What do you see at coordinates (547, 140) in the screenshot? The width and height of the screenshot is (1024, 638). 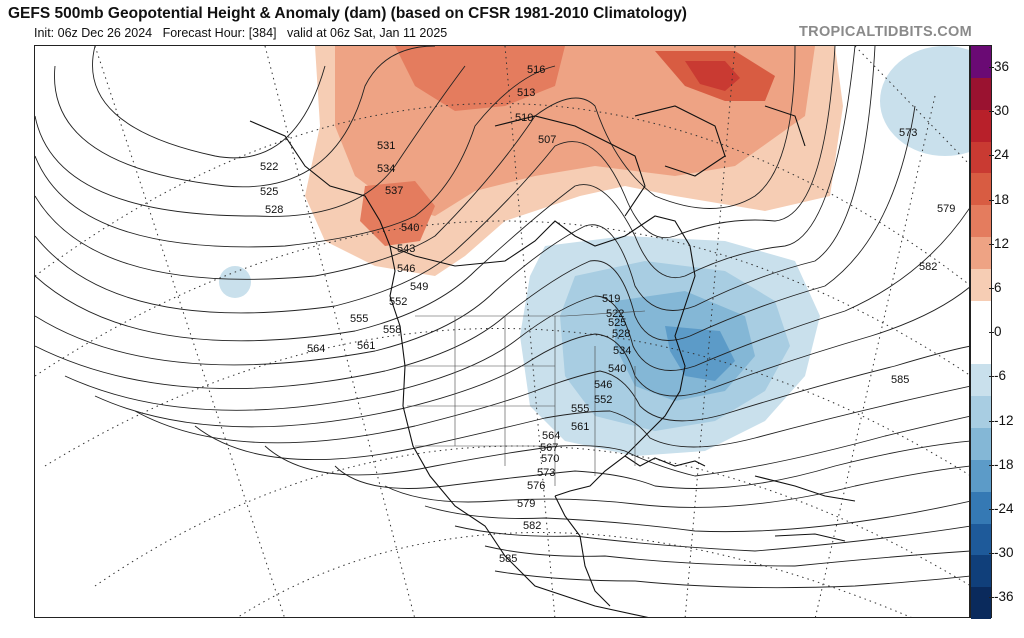 I see `contour-label: 507` at bounding box center [547, 140].